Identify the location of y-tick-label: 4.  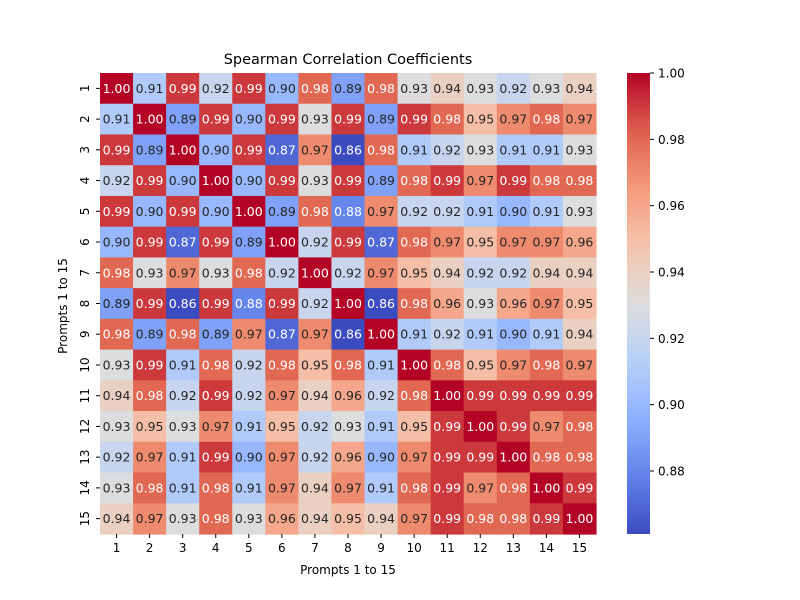
(85, 181).